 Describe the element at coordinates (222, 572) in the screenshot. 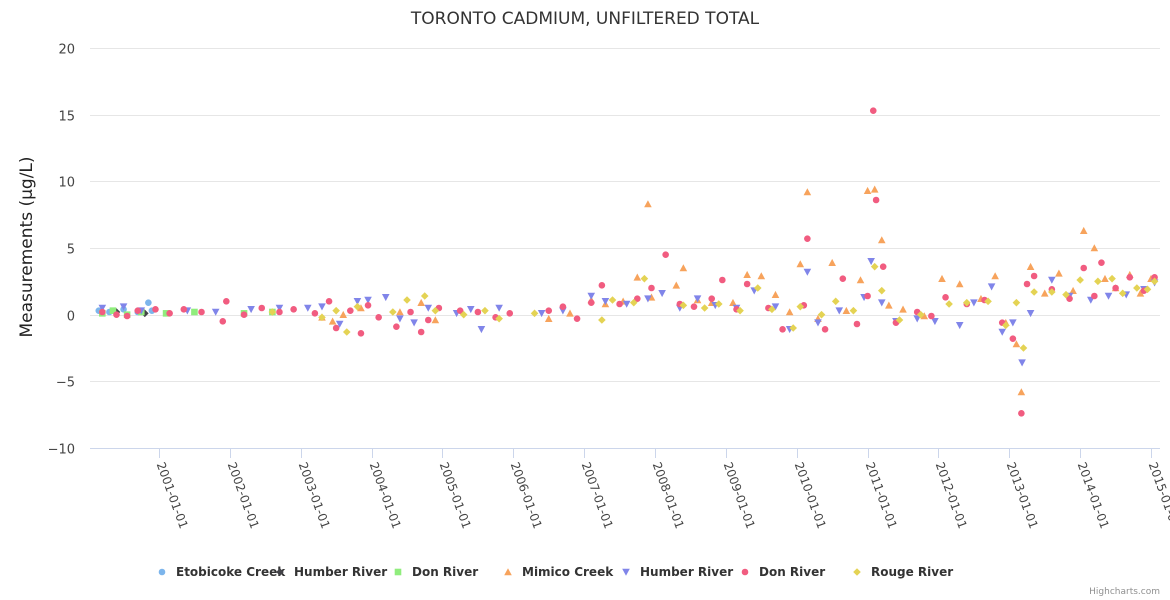

I see `legend-item: Etobicoke Creek` at that location.